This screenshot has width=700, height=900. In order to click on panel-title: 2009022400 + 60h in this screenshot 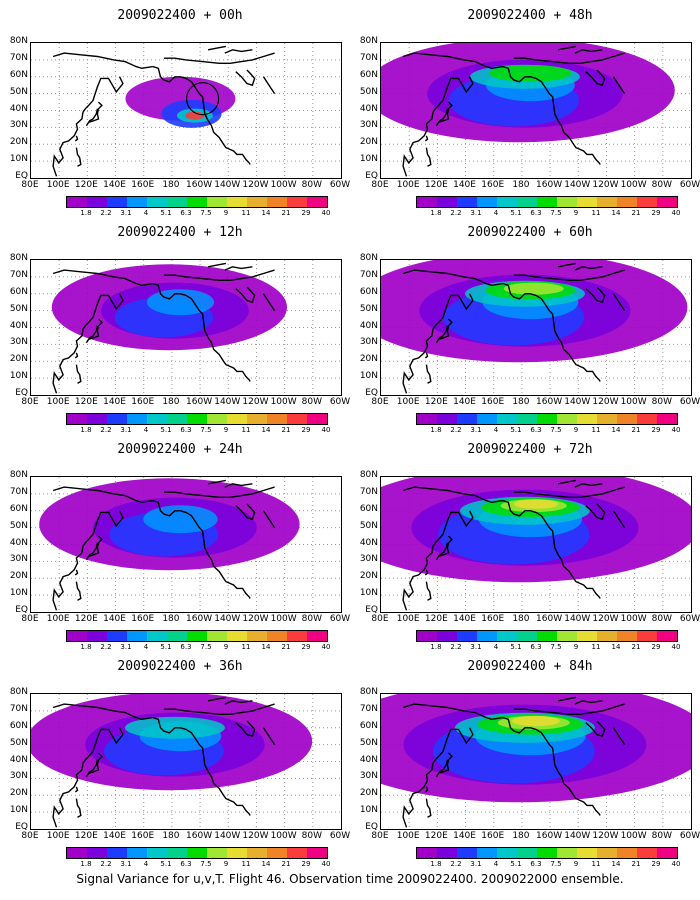, I will do `click(530, 232)`.